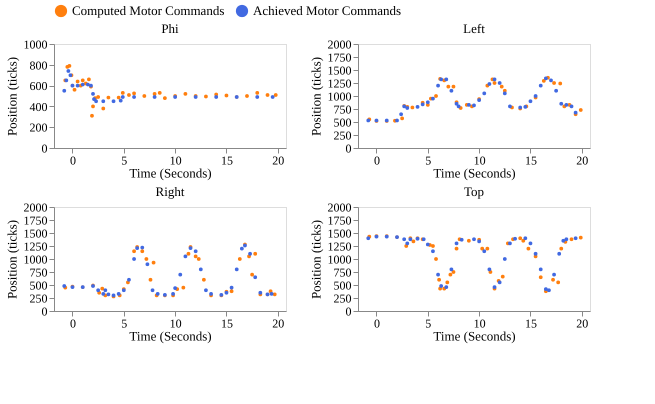 This screenshot has height=404, width=655. Describe the element at coordinates (170, 28) in the screenshot. I see `chart-title: Phi` at that location.